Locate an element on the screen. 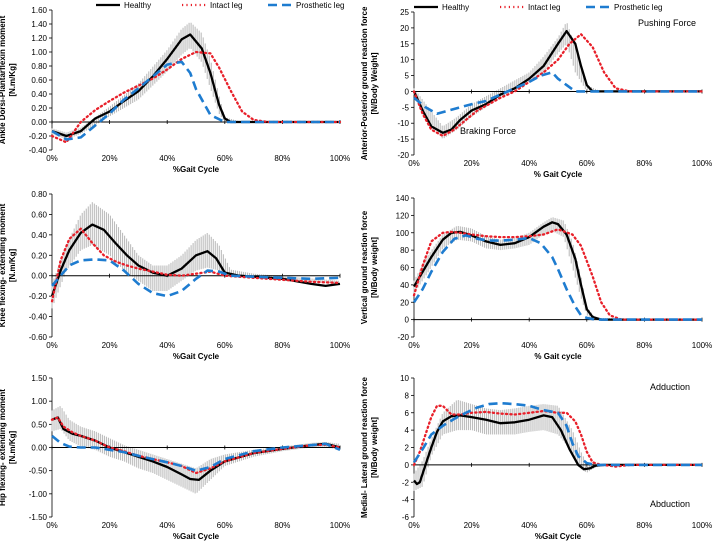 The image size is (714, 545). y-tick-label: 1.50 is located at coordinates (39, 378).